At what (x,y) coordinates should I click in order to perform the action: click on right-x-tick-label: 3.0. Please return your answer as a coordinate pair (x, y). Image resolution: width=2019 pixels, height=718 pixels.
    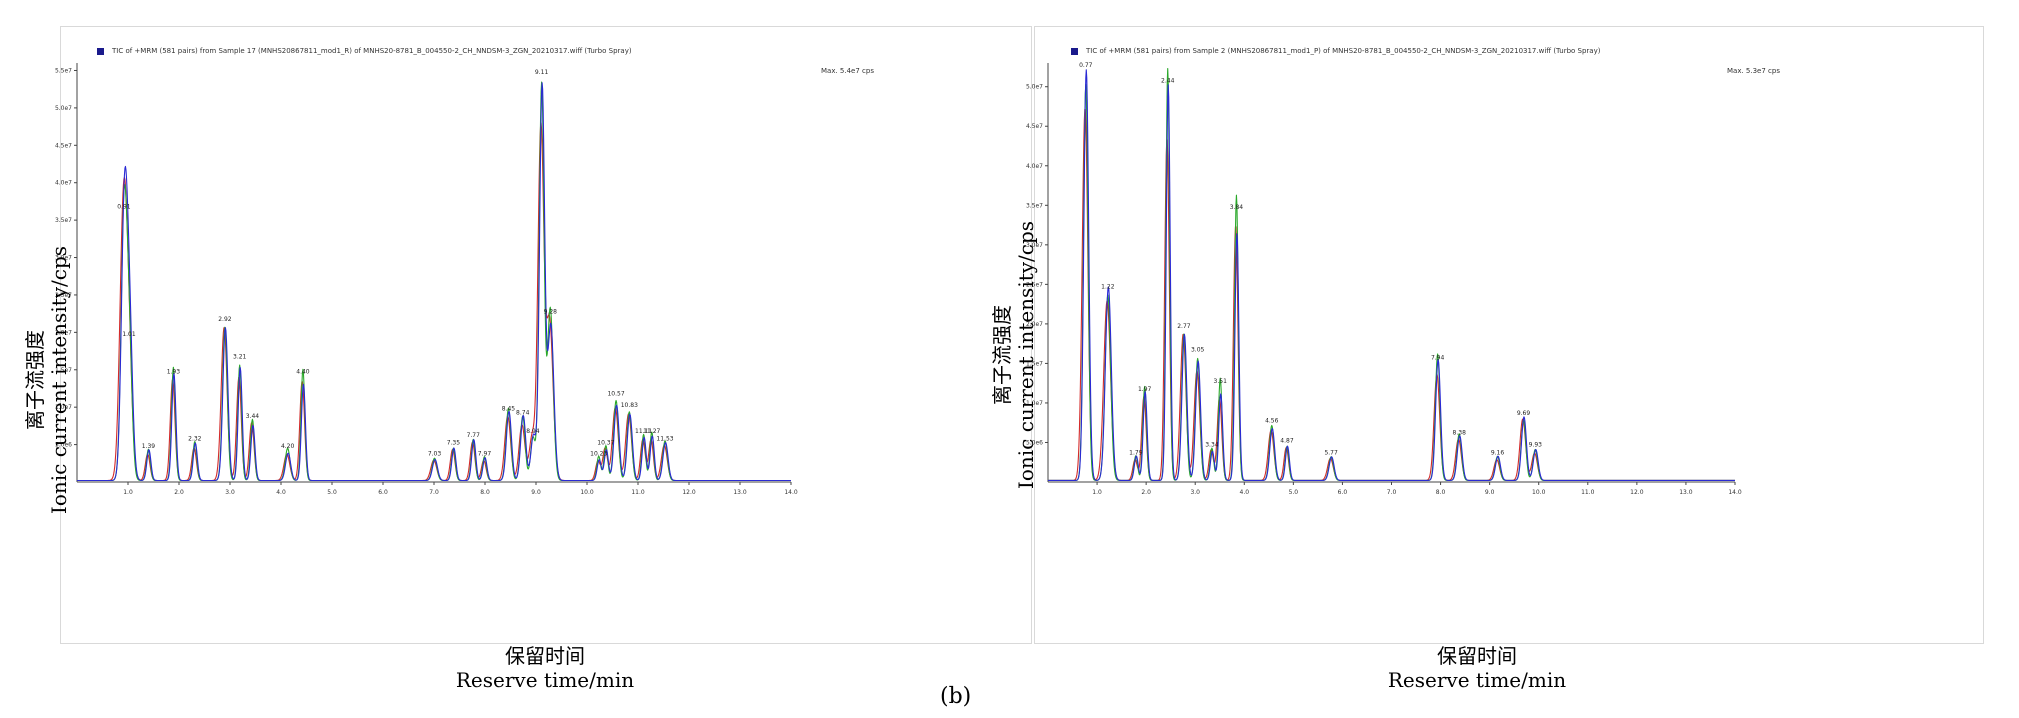
    Looking at the image, I should click on (1195, 492).